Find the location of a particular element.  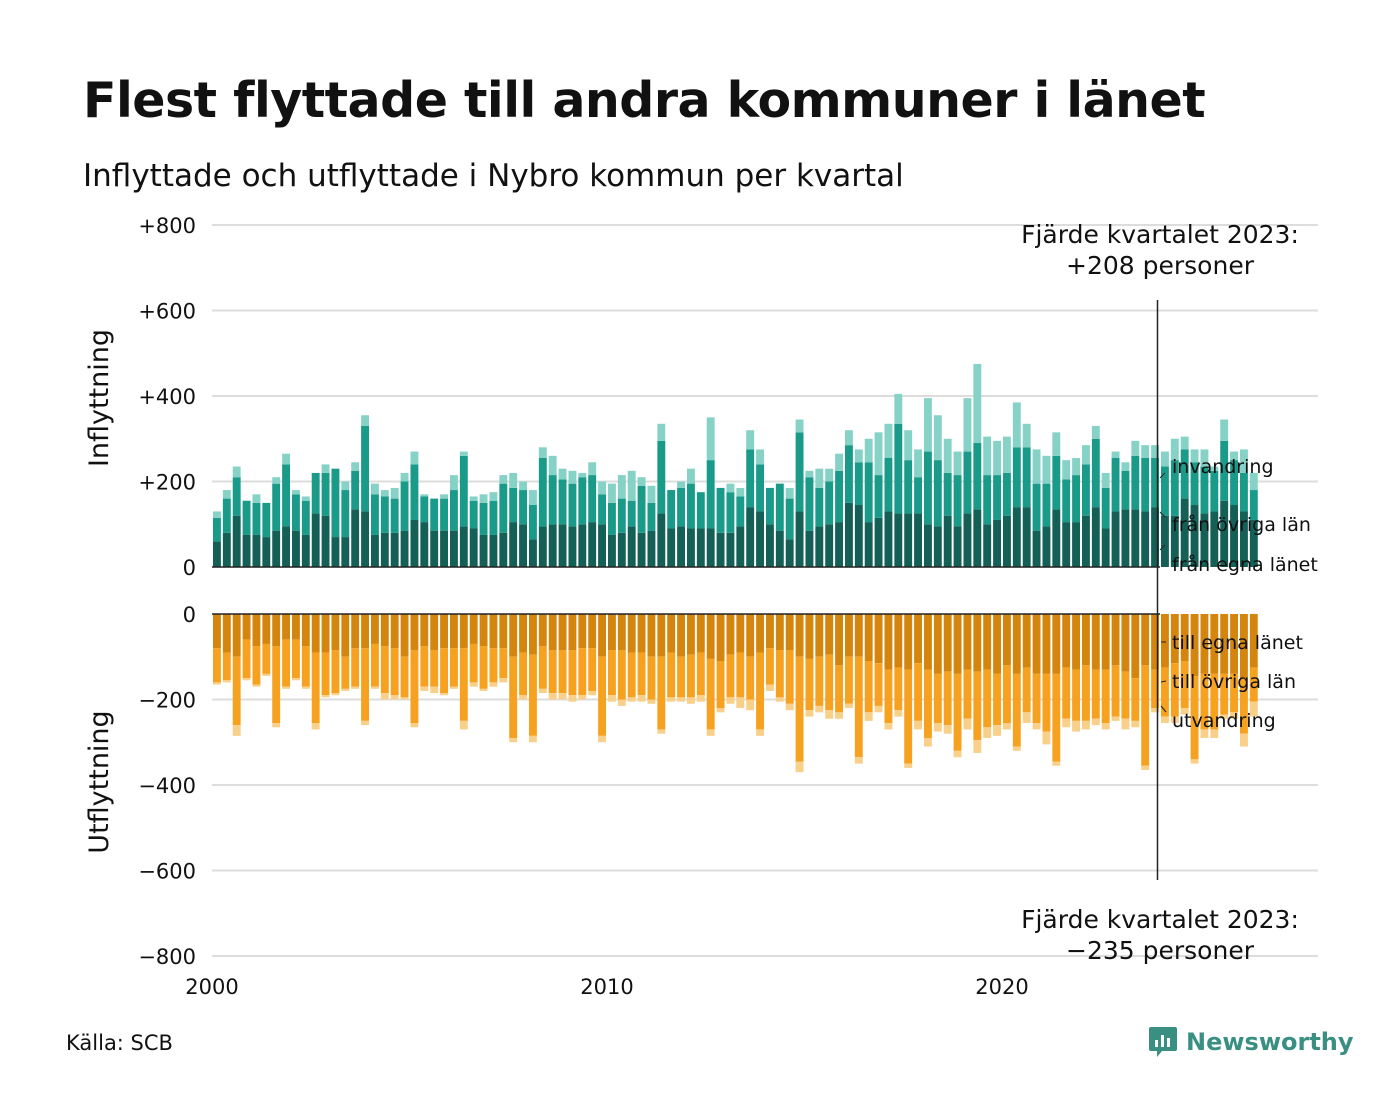

y-tick-label: 0 is located at coordinates (189, 615).